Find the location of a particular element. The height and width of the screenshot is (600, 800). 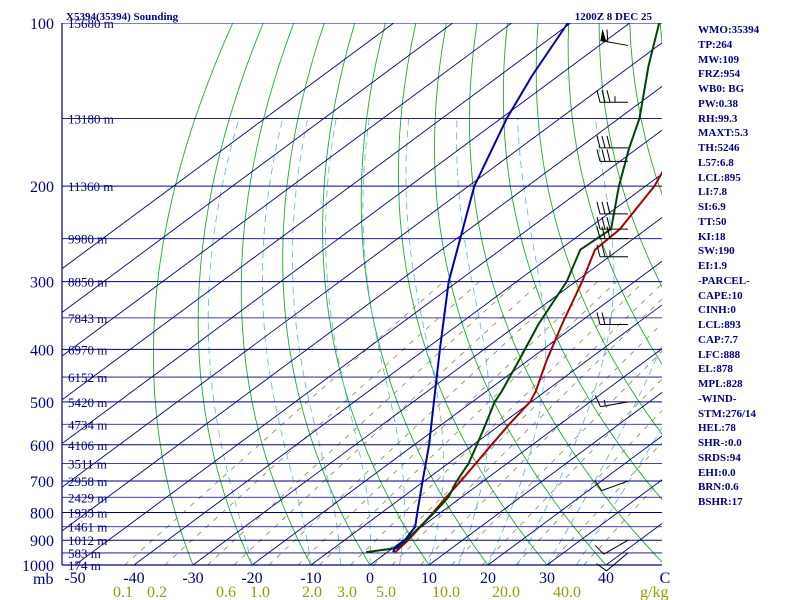

mixing-ratio-label: 2.0 is located at coordinates (312, 592).